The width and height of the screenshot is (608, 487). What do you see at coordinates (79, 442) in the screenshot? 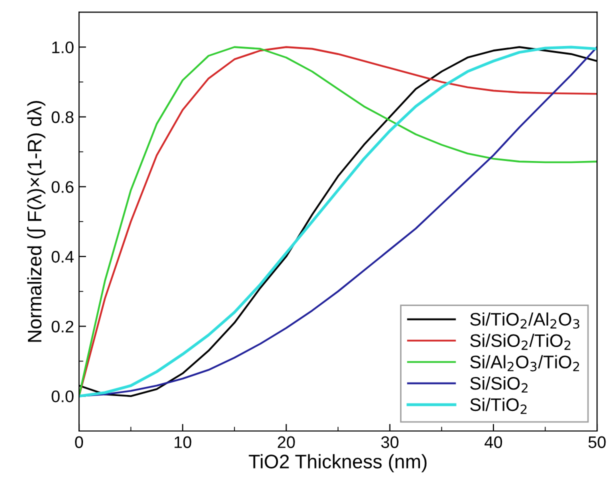
I see `x-tick-label: 0` at bounding box center [79, 442].